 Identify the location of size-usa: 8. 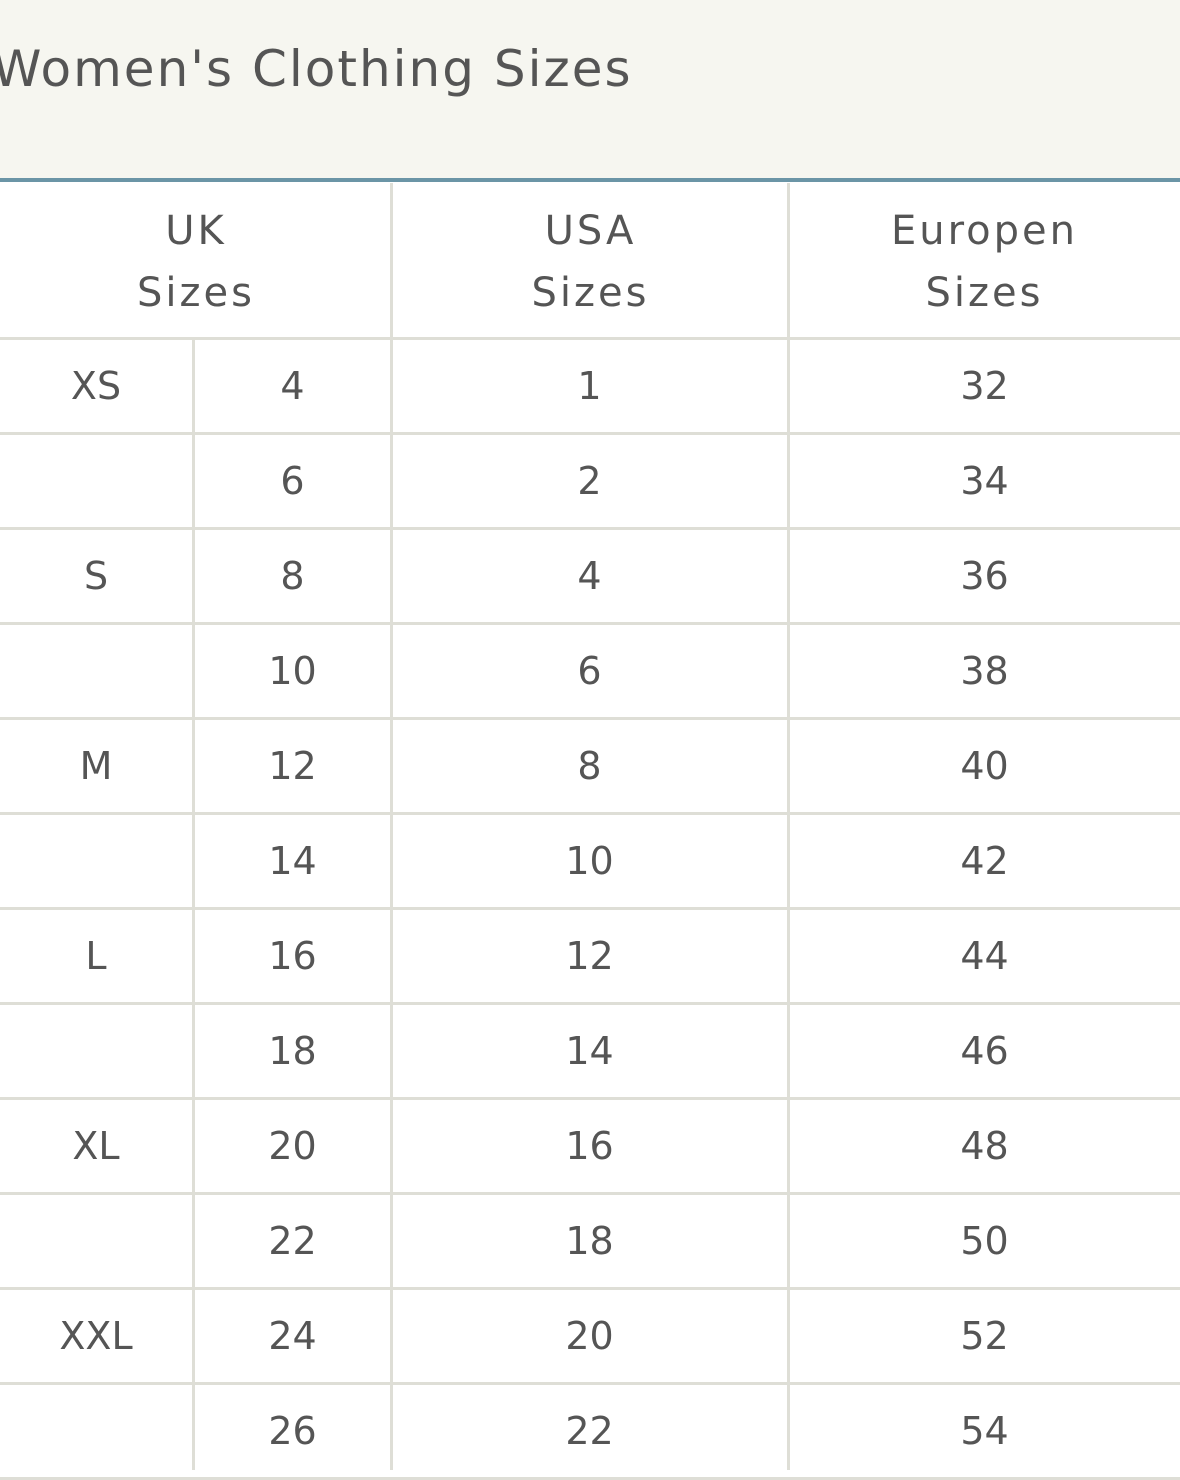
(589, 766).